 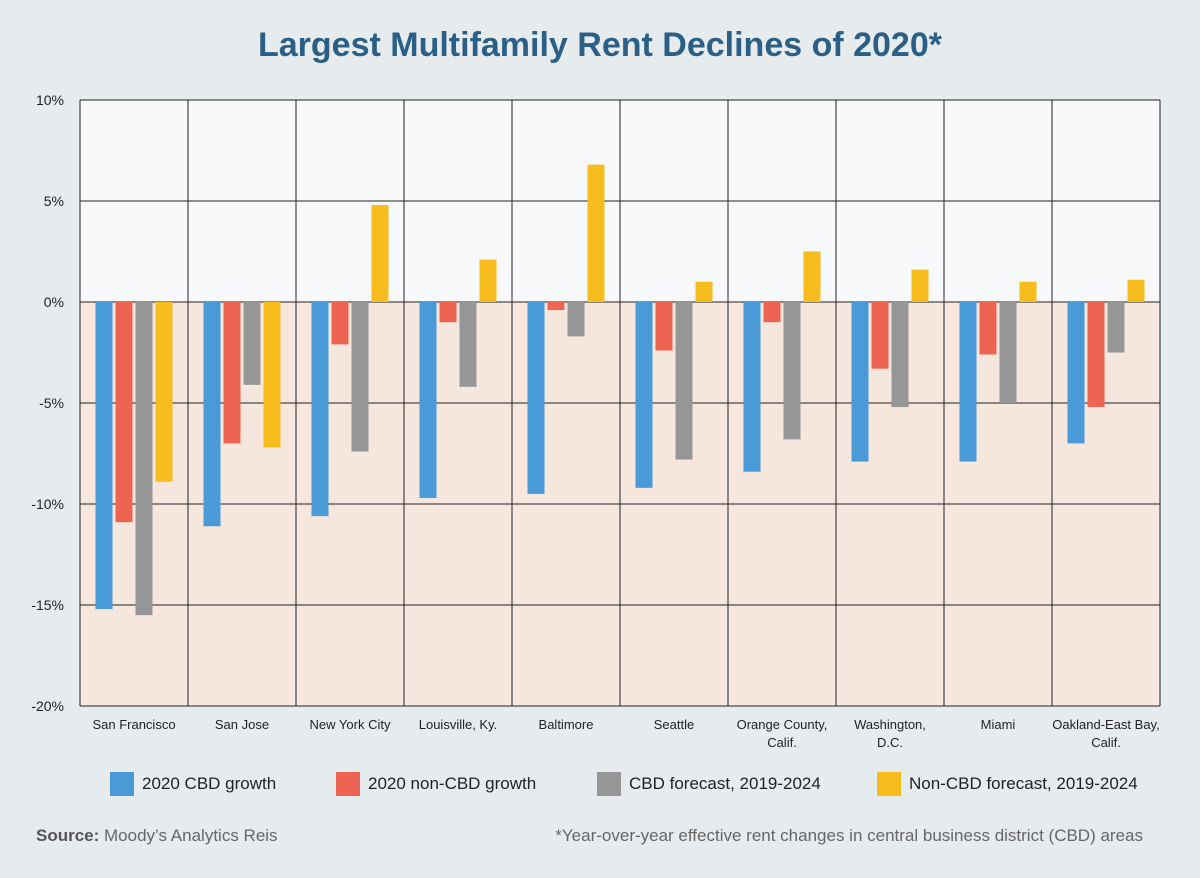 What do you see at coordinates (47, 504) in the screenshot?
I see `y-tick-label: -10%` at bounding box center [47, 504].